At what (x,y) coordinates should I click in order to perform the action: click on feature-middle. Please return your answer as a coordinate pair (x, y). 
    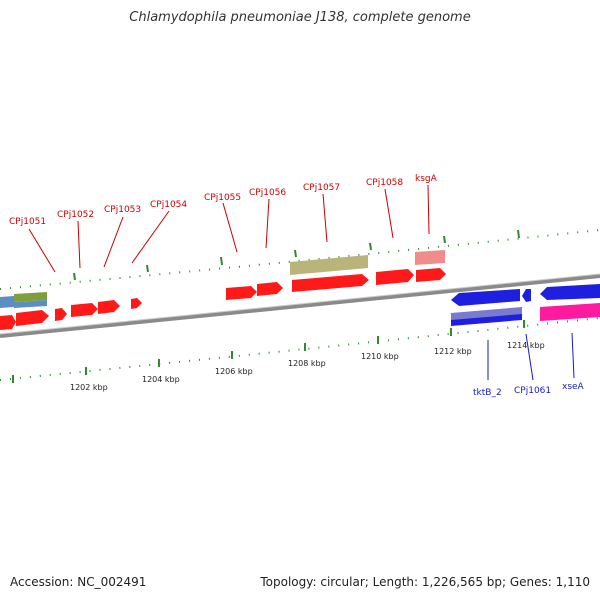
    Looking at the image, I should click on (336, 275).